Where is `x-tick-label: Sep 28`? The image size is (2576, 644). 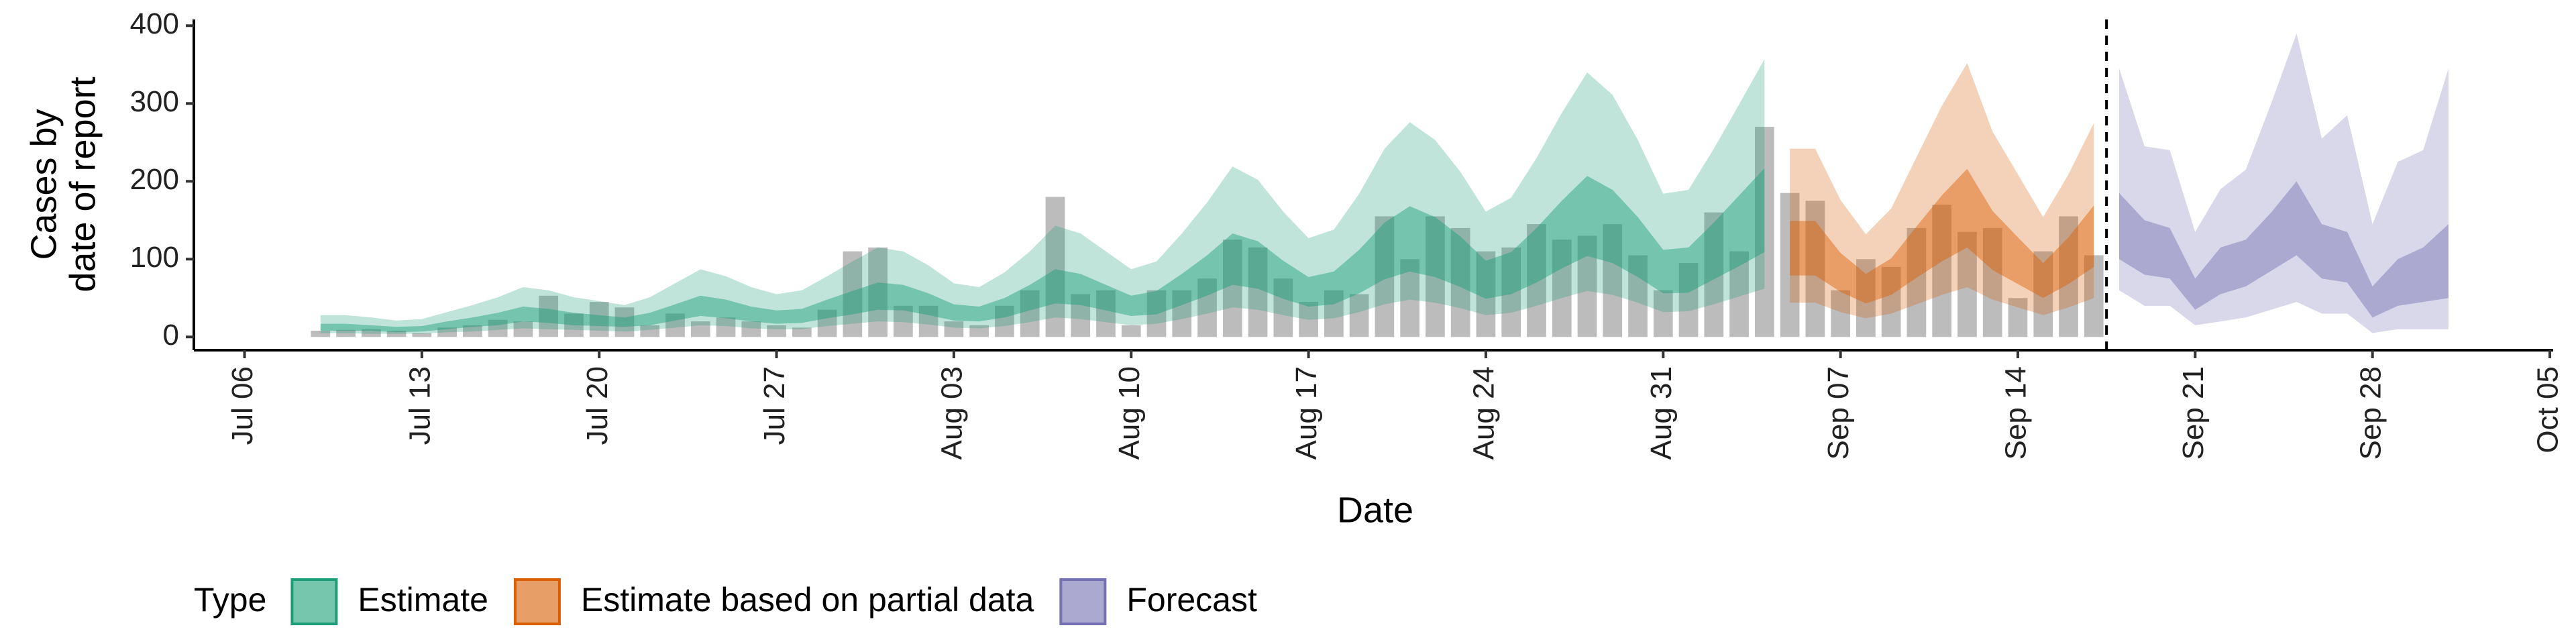
x-tick-label: Sep 28 is located at coordinates (2370, 413).